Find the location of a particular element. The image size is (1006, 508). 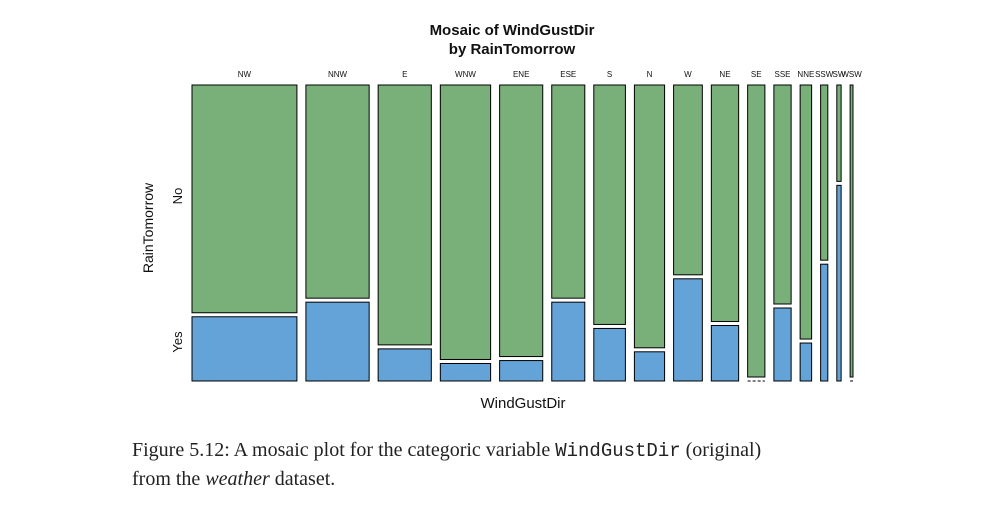

chart-title-line2: by RainTomorrow is located at coordinates (512, 49).